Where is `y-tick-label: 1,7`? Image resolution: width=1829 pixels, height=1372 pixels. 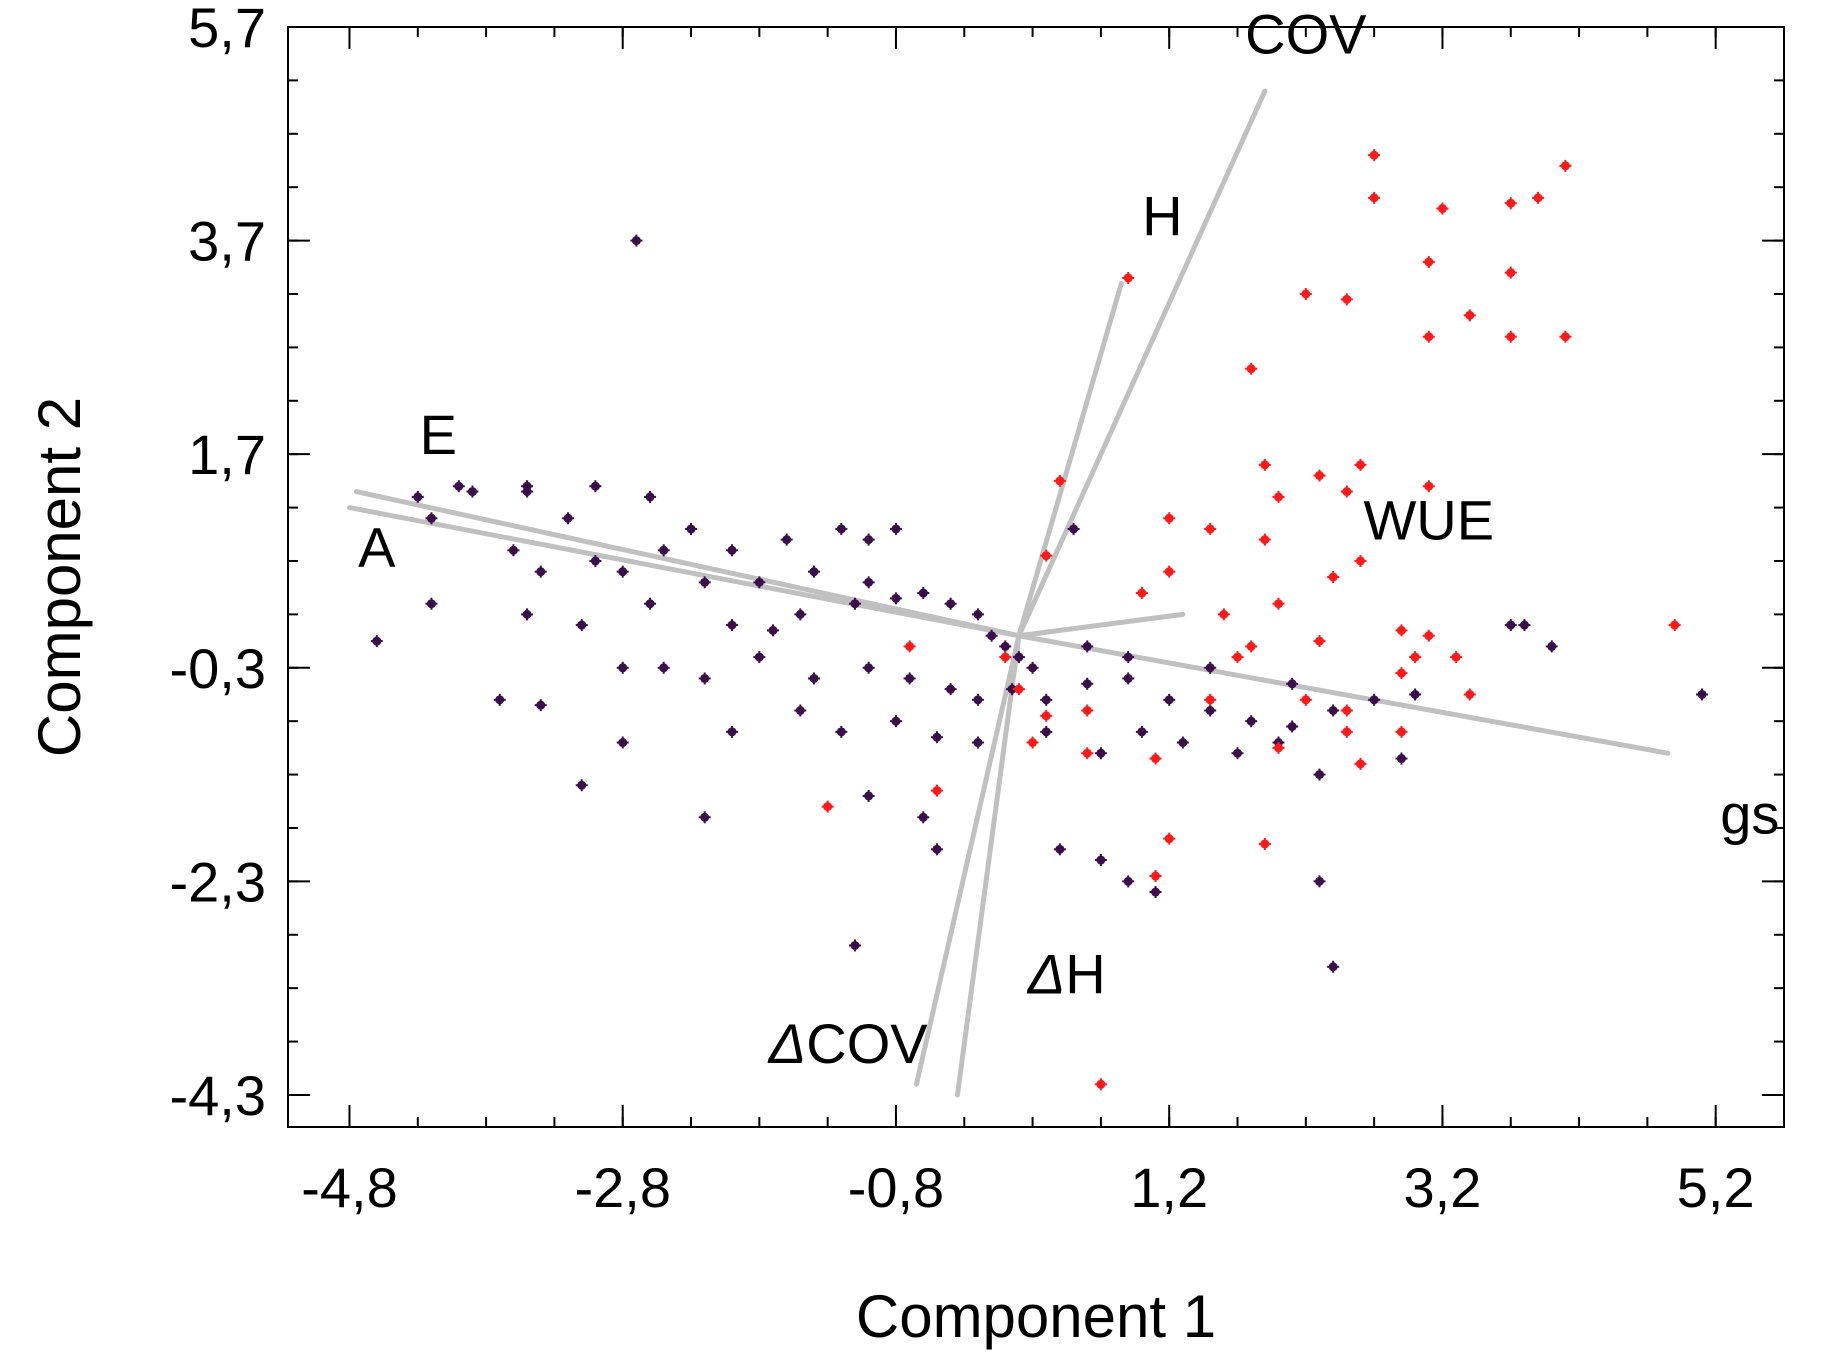
y-tick-label: 1,7 is located at coordinates (227, 454).